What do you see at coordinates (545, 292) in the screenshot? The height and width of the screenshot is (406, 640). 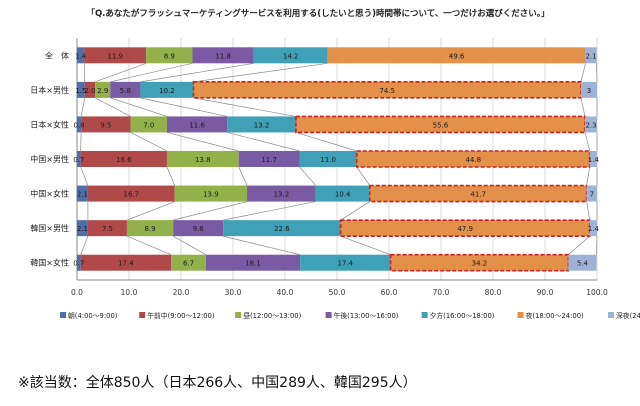 I see `x-tick-label: 90.0` at bounding box center [545, 292].